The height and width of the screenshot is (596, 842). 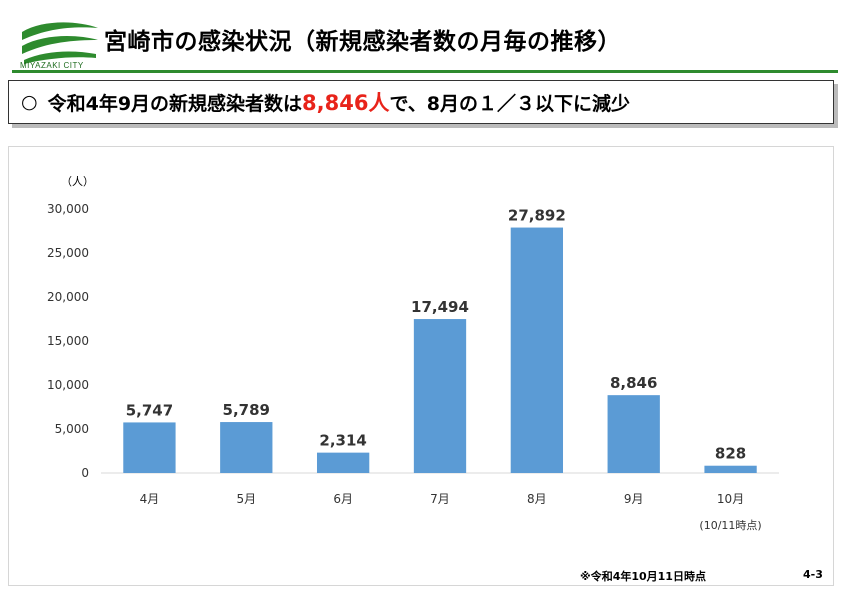 I want to click on bar-value-label: 27,892, so click(x=537, y=216).